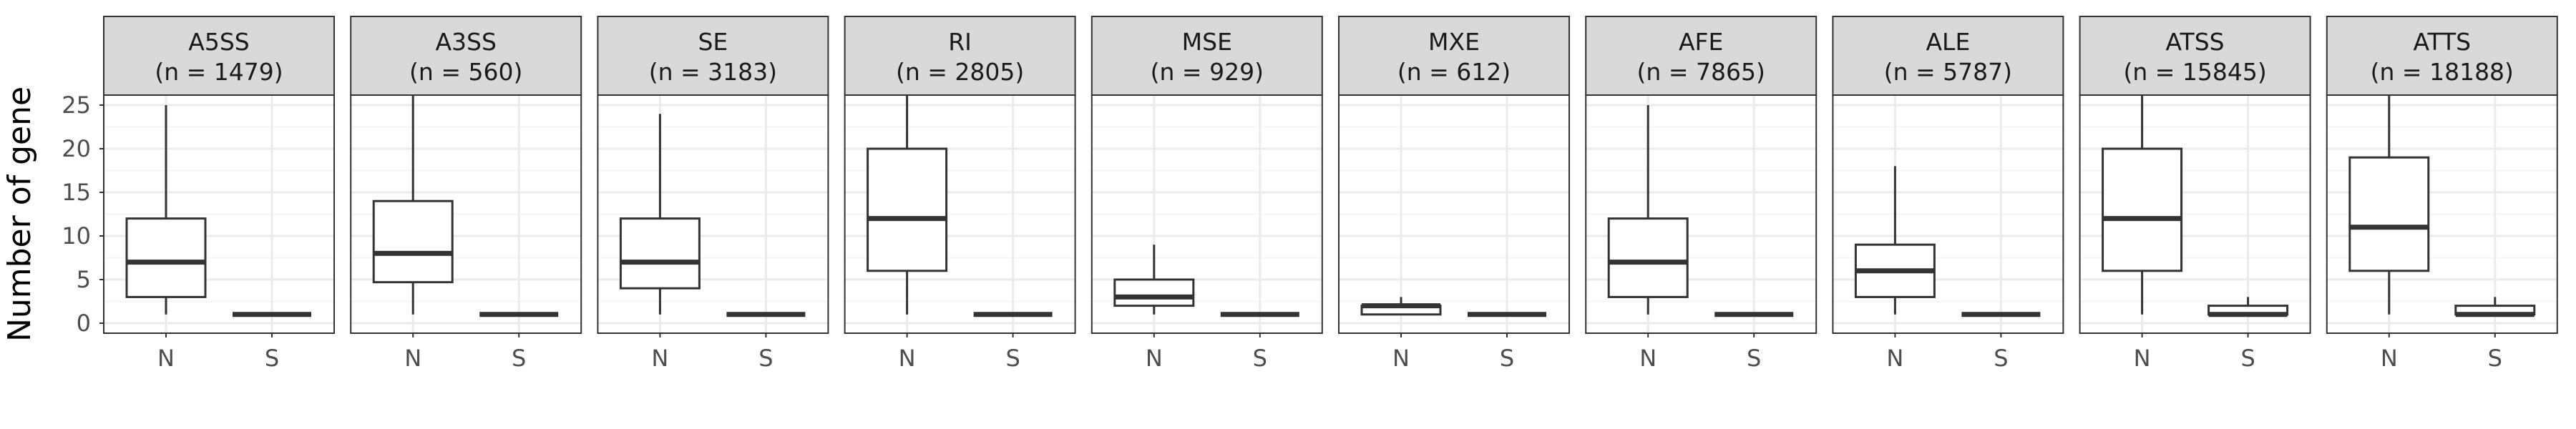 This screenshot has height=429, width=2576. I want to click on facet-strip-count: (n = 15845), so click(2194, 72).